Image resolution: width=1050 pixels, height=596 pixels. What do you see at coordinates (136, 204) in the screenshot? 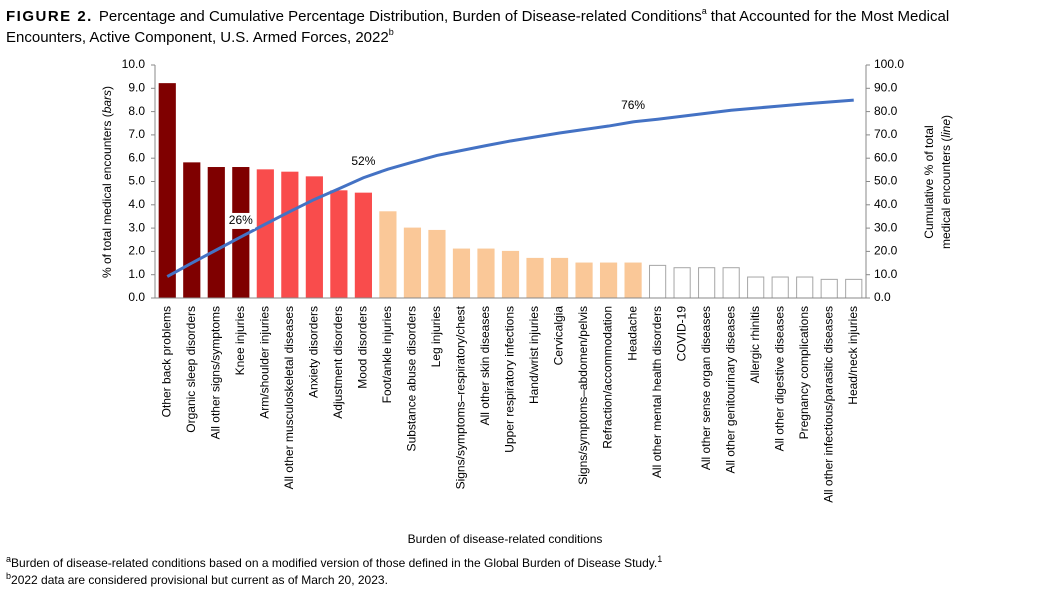
I see `y-tick-label: 4.0` at bounding box center [136, 204].